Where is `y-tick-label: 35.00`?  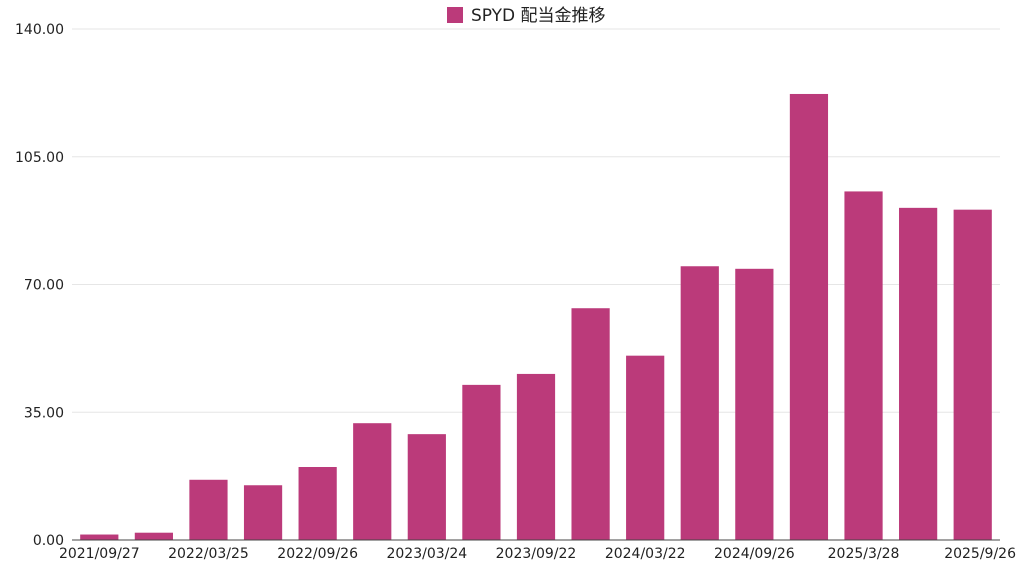 y-tick-label: 35.00 is located at coordinates (44, 413).